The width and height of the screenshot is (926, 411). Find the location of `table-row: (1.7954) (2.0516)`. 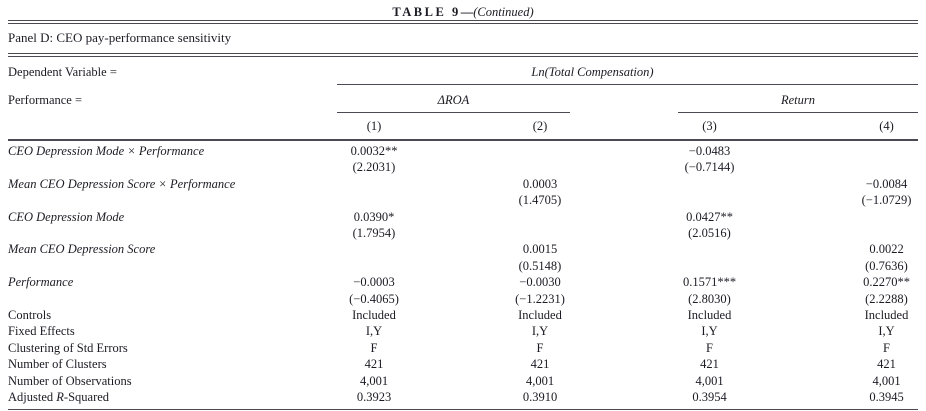

table-row: (1.7954) (2.0516) is located at coordinates (463, 233).